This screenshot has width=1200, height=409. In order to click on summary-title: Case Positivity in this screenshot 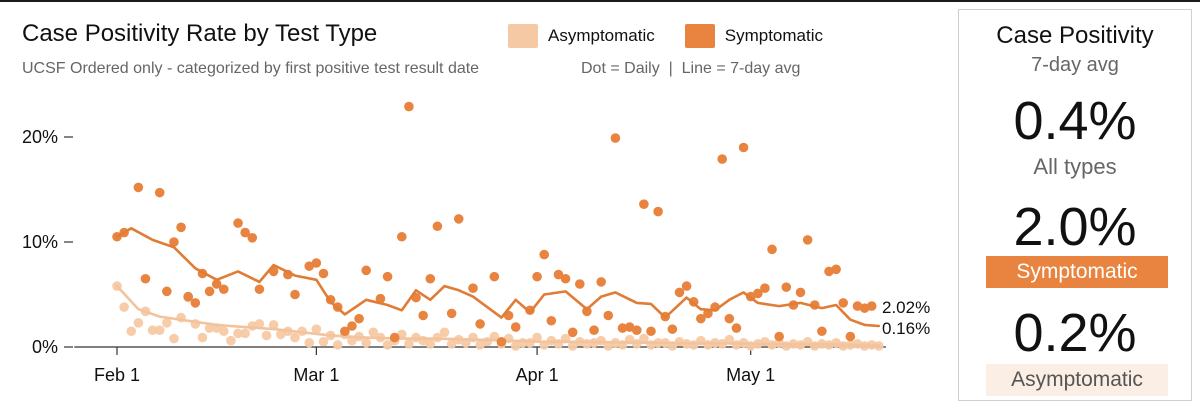, I will do `click(1075, 35)`.